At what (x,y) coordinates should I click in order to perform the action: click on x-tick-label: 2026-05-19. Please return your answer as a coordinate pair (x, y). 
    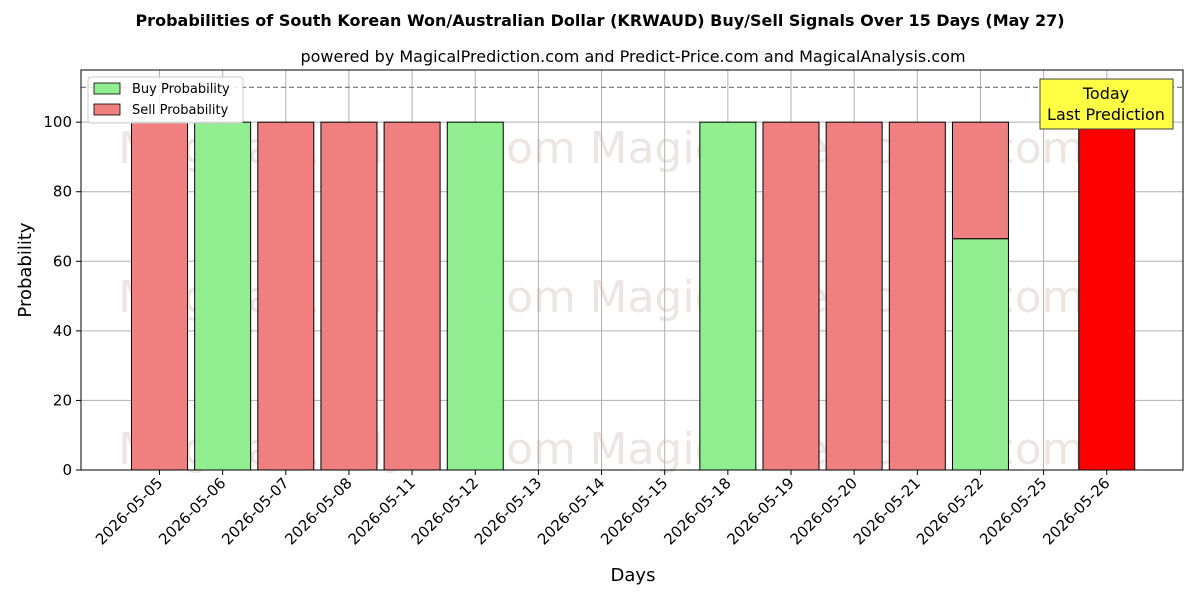
    Looking at the image, I should click on (760, 511).